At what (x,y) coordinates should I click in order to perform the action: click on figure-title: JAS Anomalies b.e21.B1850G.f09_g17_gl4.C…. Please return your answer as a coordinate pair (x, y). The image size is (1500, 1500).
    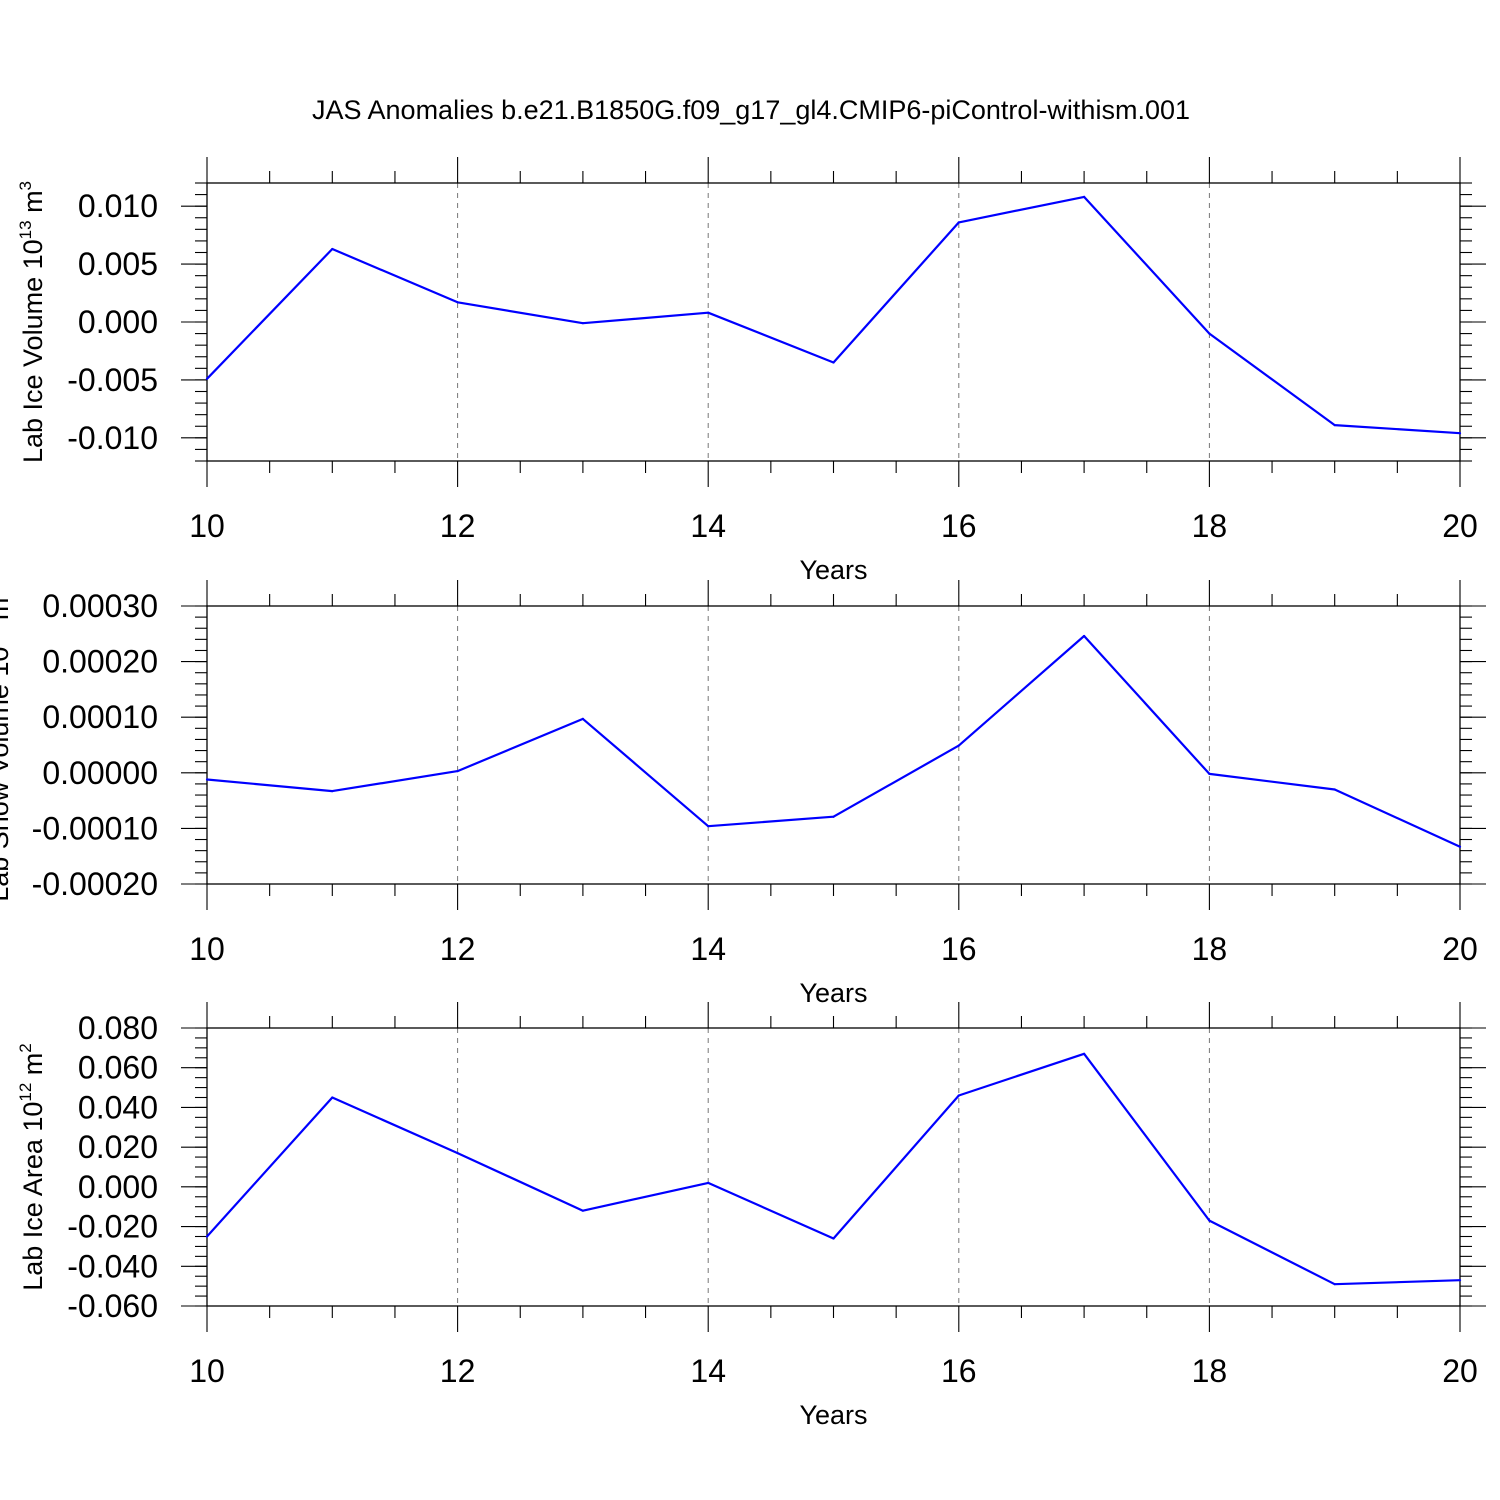
    Looking at the image, I should click on (751, 110).